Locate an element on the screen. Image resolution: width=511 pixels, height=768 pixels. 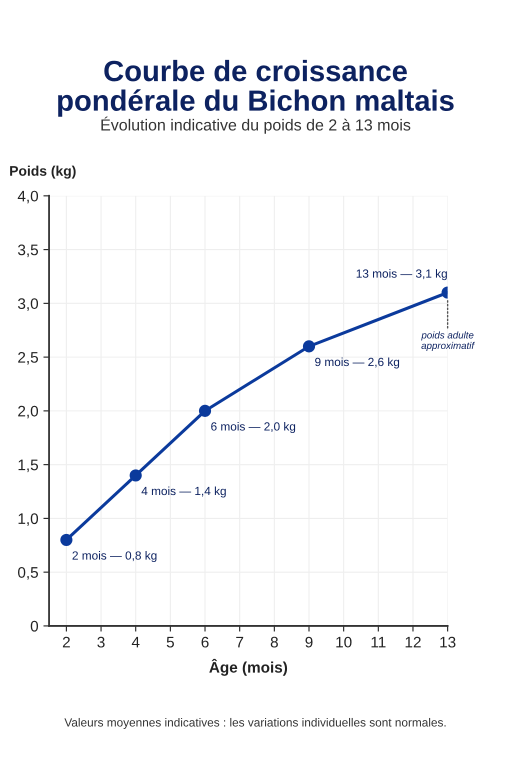
y-tick-label: 3,0 is located at coordinates (28, 304).